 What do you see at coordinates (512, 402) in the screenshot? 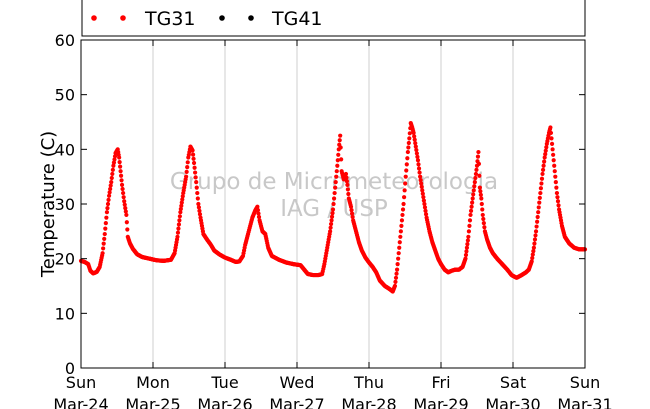
I see `x-tick-date: Mar-30` at bounding box center [512, 402].